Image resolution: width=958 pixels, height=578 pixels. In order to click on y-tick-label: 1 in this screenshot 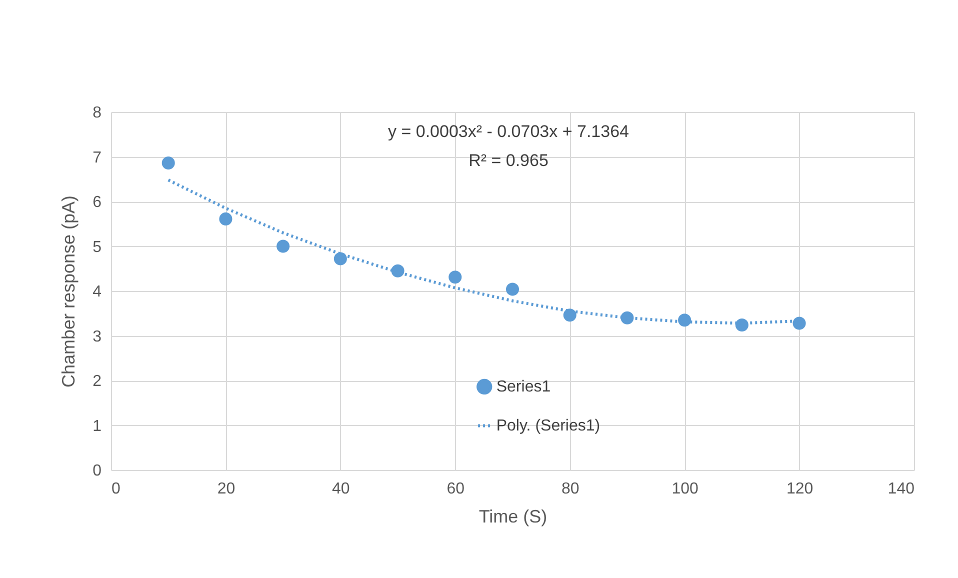, I will do `click(97, 426)`.